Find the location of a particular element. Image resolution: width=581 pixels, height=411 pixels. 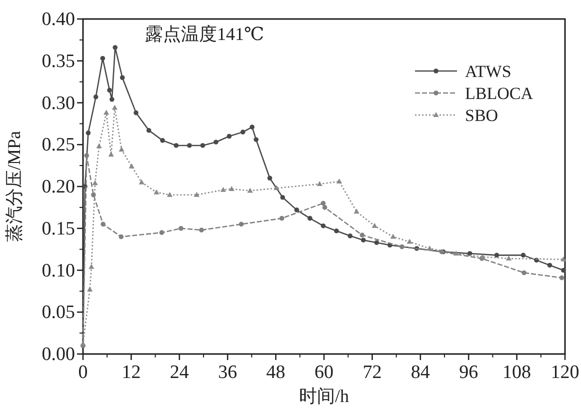

x-axis-title: 时间/h is located at coordinates (324, 396).